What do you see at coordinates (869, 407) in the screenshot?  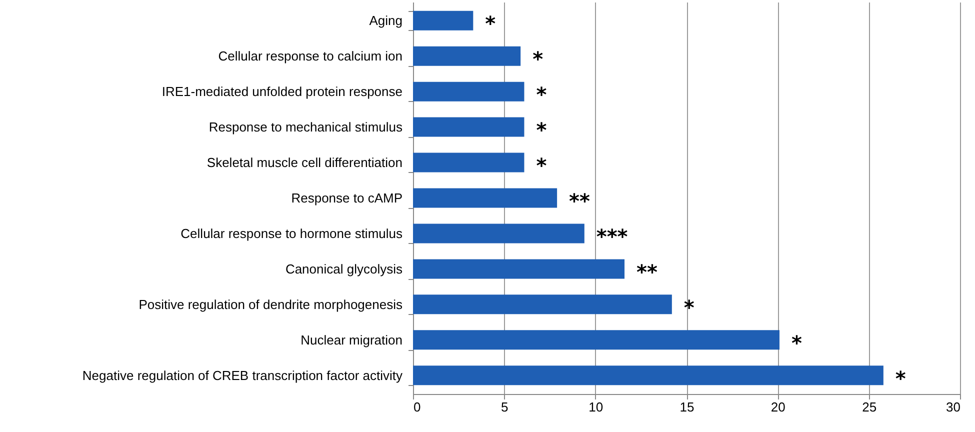 I see `x-tick-label: 25` at bounding box center [869, 407].